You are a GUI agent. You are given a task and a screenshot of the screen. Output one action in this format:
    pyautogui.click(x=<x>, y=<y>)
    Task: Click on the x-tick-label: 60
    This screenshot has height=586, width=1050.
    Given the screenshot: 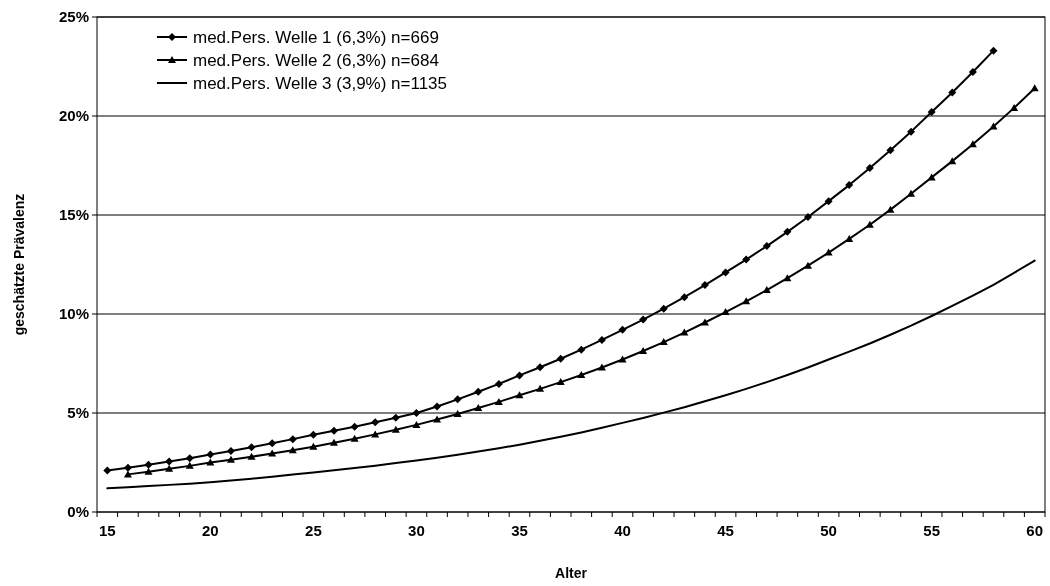 What is the action you would take?
    pyautogui.click(x=1035, y=530)
    